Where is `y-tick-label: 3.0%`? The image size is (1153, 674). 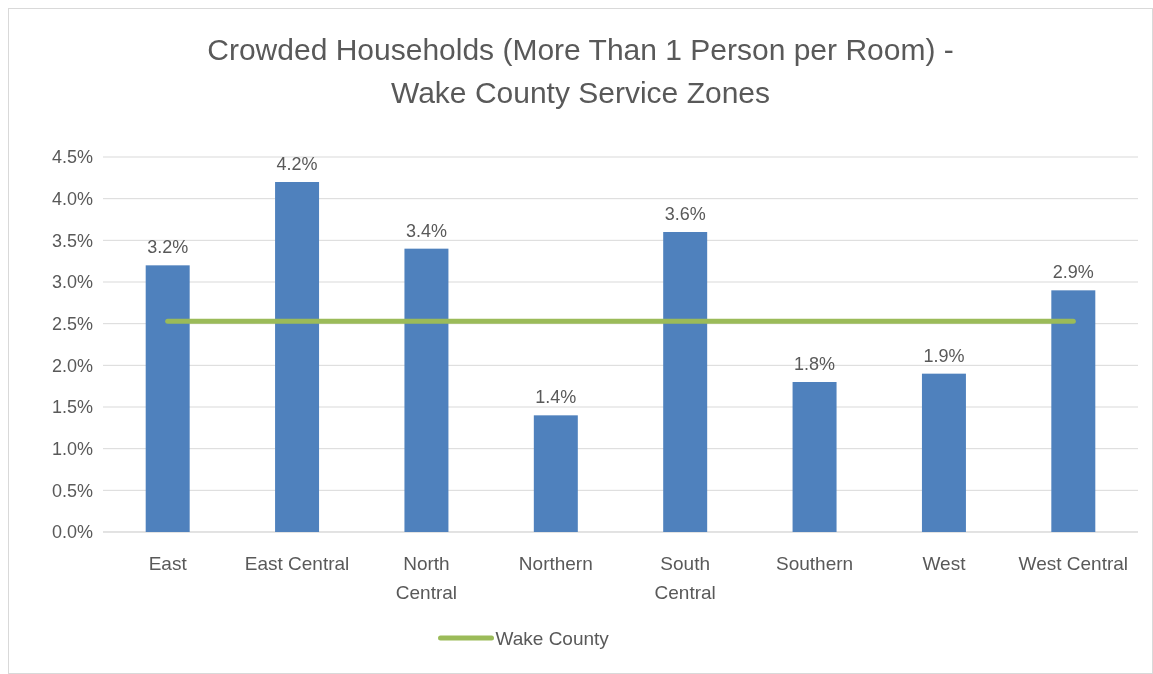
y-tick-label: 3.0% is located at coordinates (72, 282).